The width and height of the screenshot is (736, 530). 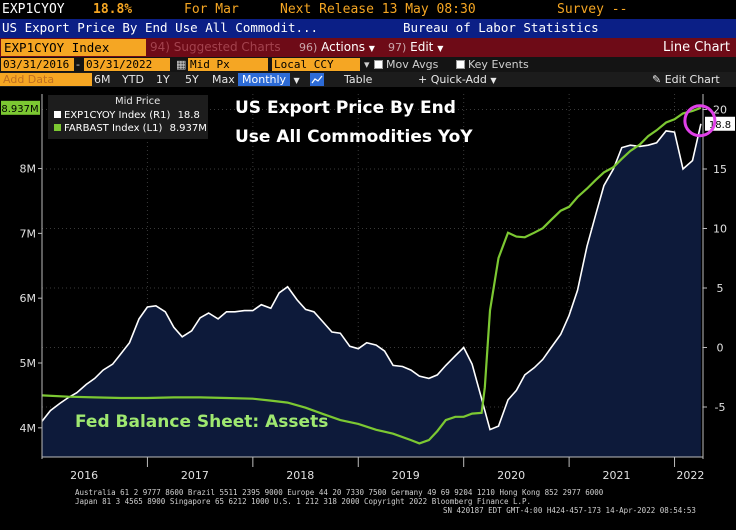 I want to click on key-events-checkbox, so click(x=460, y=64).